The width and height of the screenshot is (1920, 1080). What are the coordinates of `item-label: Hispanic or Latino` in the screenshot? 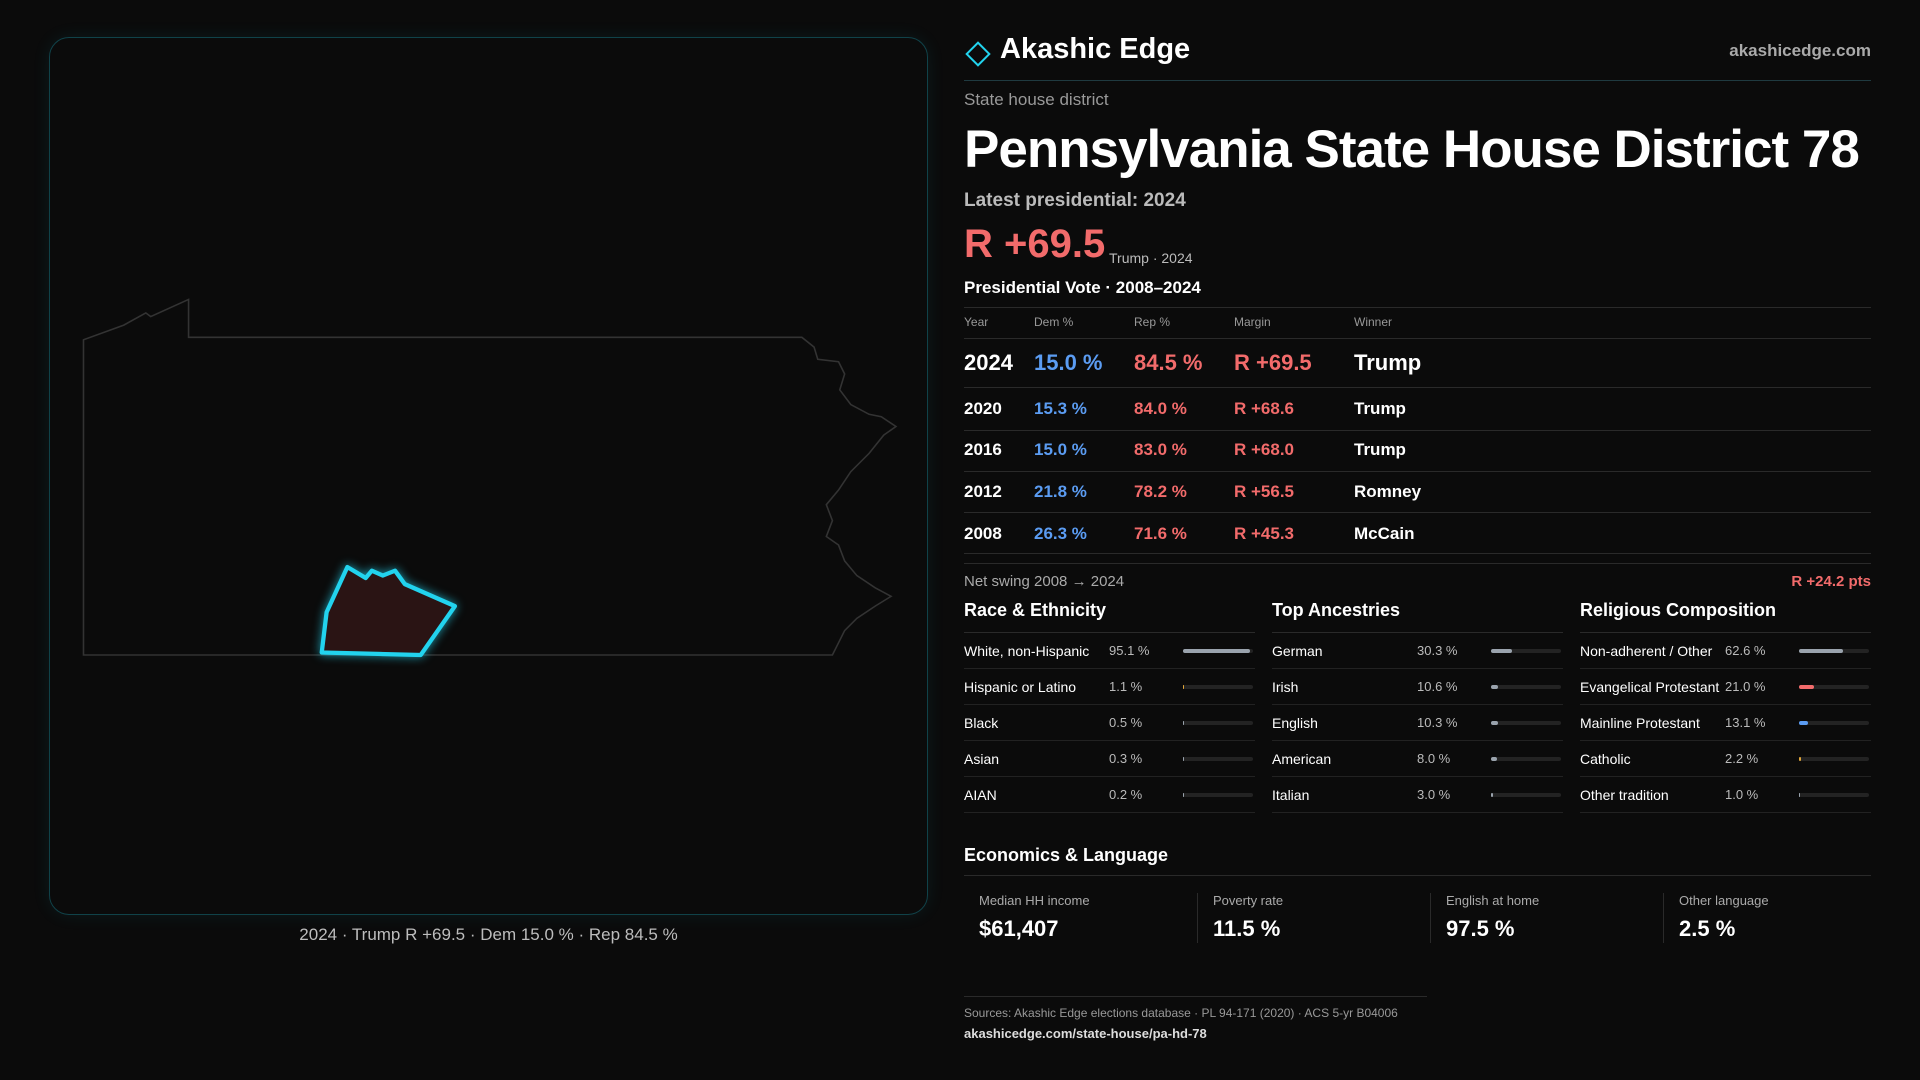 It's located at (1020, 686).